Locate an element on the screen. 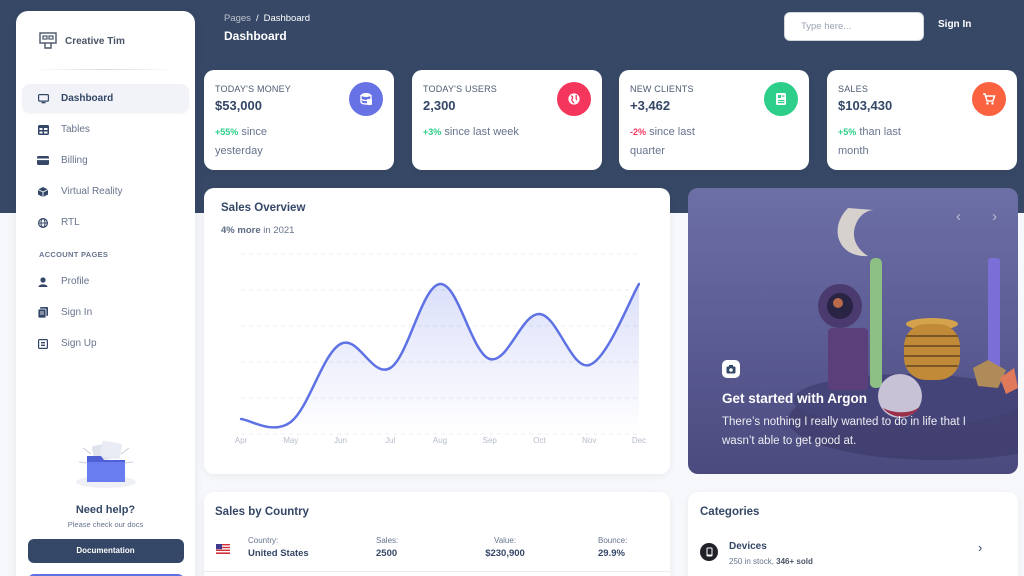 The image size is (1024, 576). brand: Creative Tim is located at coordinates (105, 34).